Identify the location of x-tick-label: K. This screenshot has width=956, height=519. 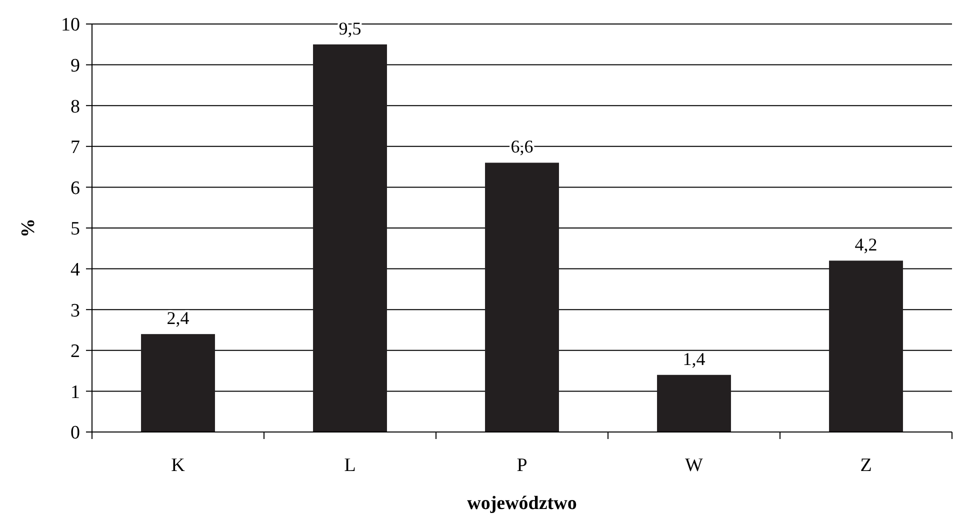
(178, 465).